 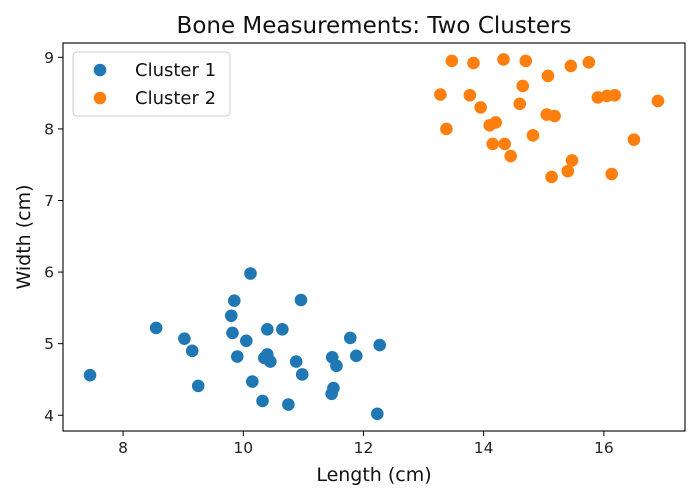 I want to click on x-tick-label: 8, so click(x=123, y=448).